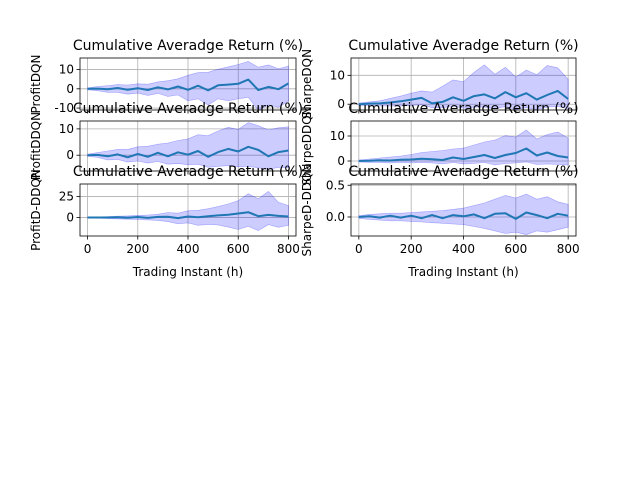 The image size is (640, 480). What do you see at coordinates (36, 210) in the screenshot?
I see `y-axis-label: ProfitD-DDQN` at bounding box center [36, 210].